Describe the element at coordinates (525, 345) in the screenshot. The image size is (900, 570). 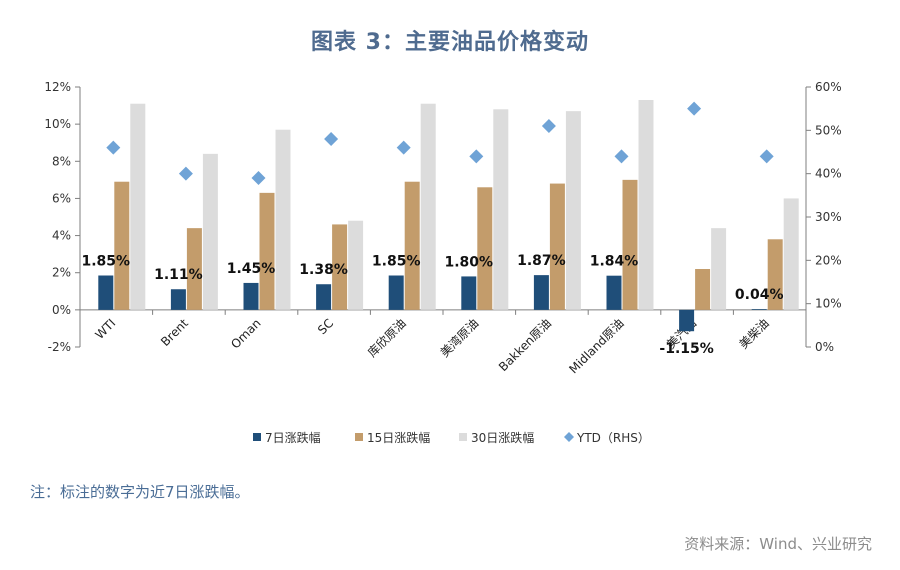
I see `category-label: Bakken原油` at that location.